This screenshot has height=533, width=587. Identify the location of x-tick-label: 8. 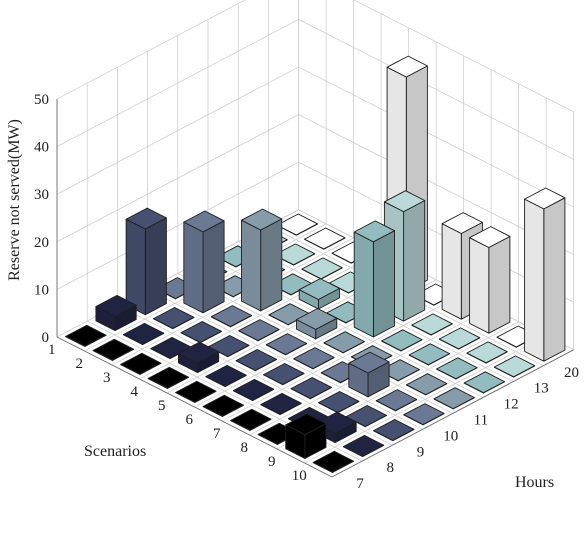
(245, 448).